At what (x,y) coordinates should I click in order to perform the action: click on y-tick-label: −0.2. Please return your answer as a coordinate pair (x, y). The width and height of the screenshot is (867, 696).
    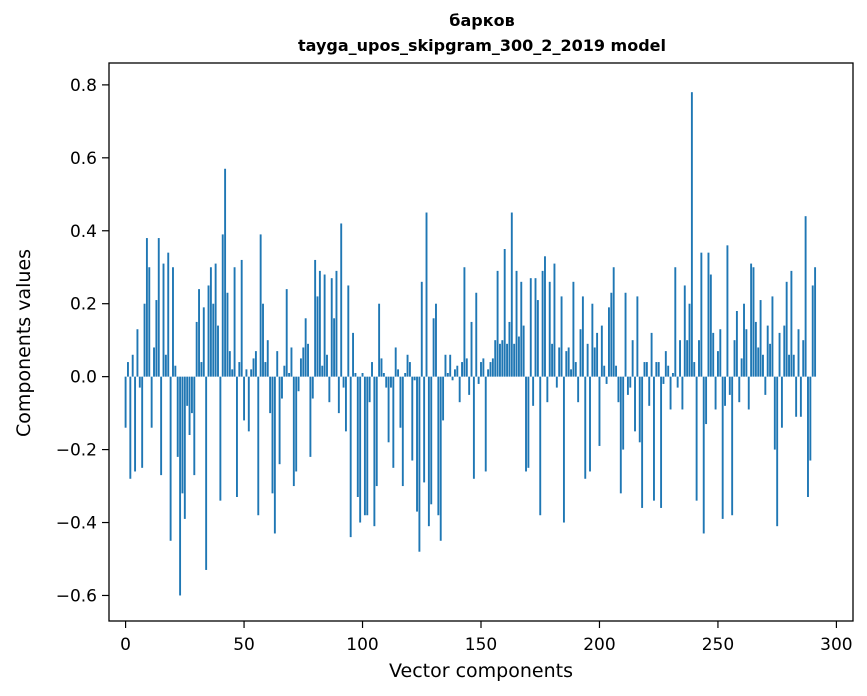
    Looking at the image, I should click on (76, 451).